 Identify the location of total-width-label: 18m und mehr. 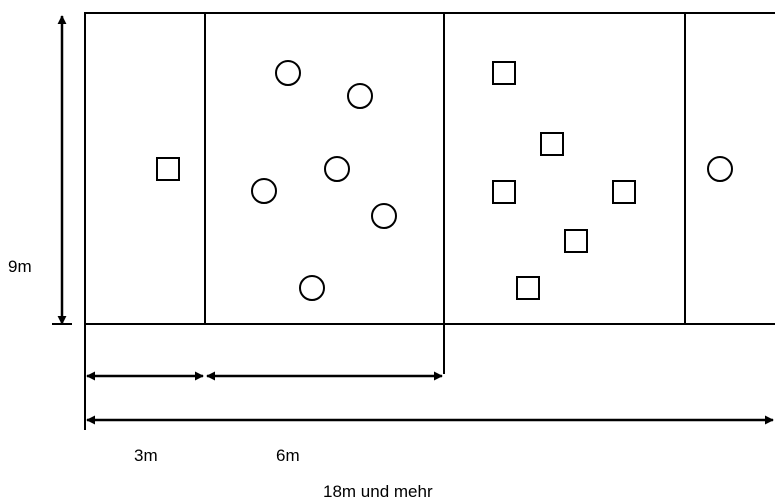
(378, 491).